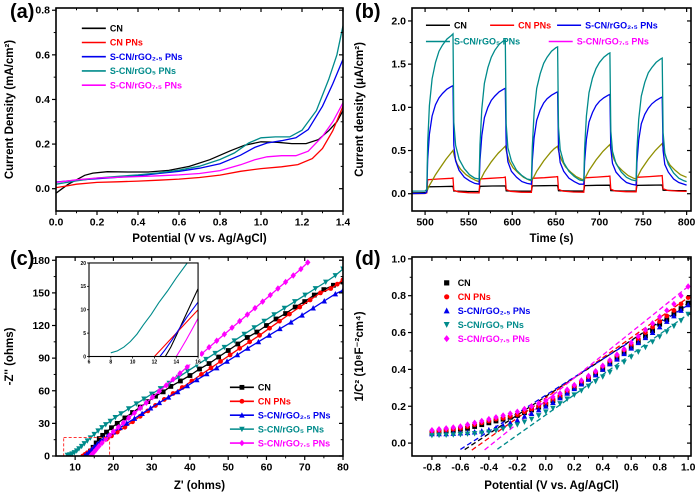  Describe the element at coordinates (267, 468) in the screenshot. I see `svg-text: 60` at that location.